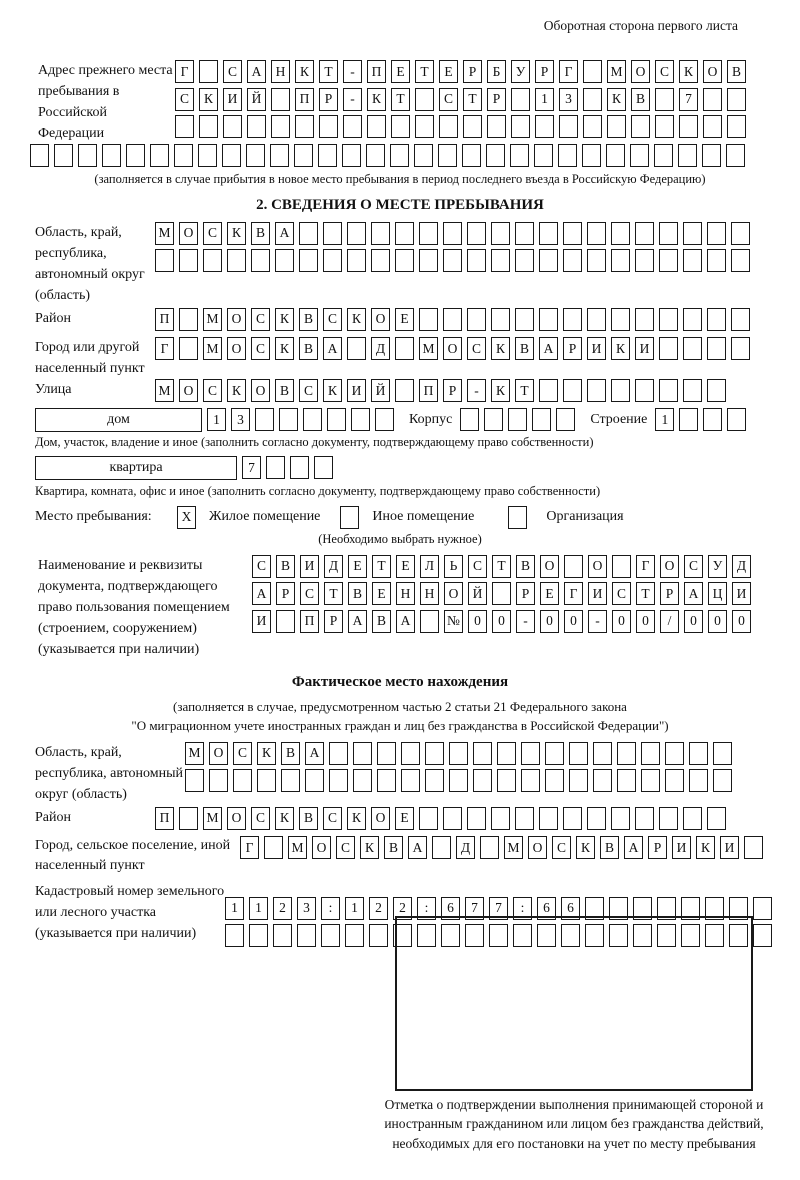  Describe the element at coordinates (290, 467) in the screenshot. I see `kvartira-cells: 7` at that location.